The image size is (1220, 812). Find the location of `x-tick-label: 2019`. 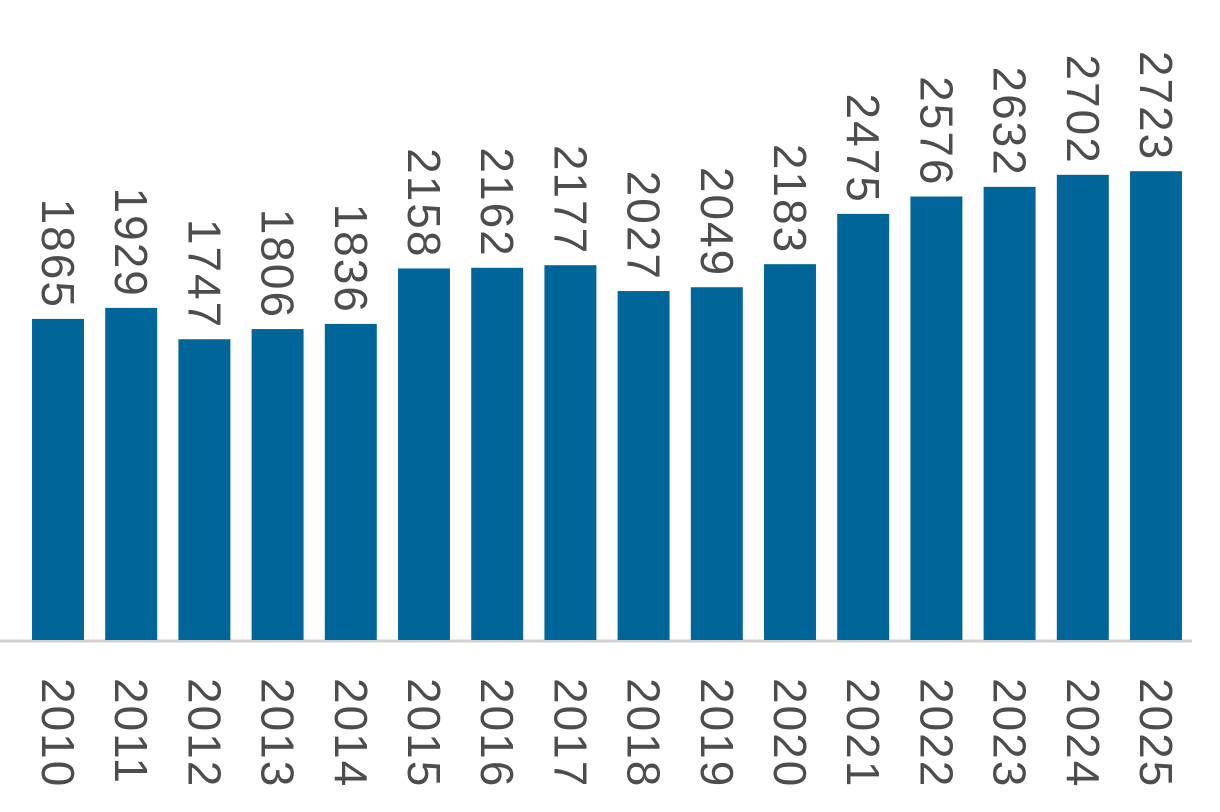

x-tick-label: 2019 is located at coordinates (717, 733).